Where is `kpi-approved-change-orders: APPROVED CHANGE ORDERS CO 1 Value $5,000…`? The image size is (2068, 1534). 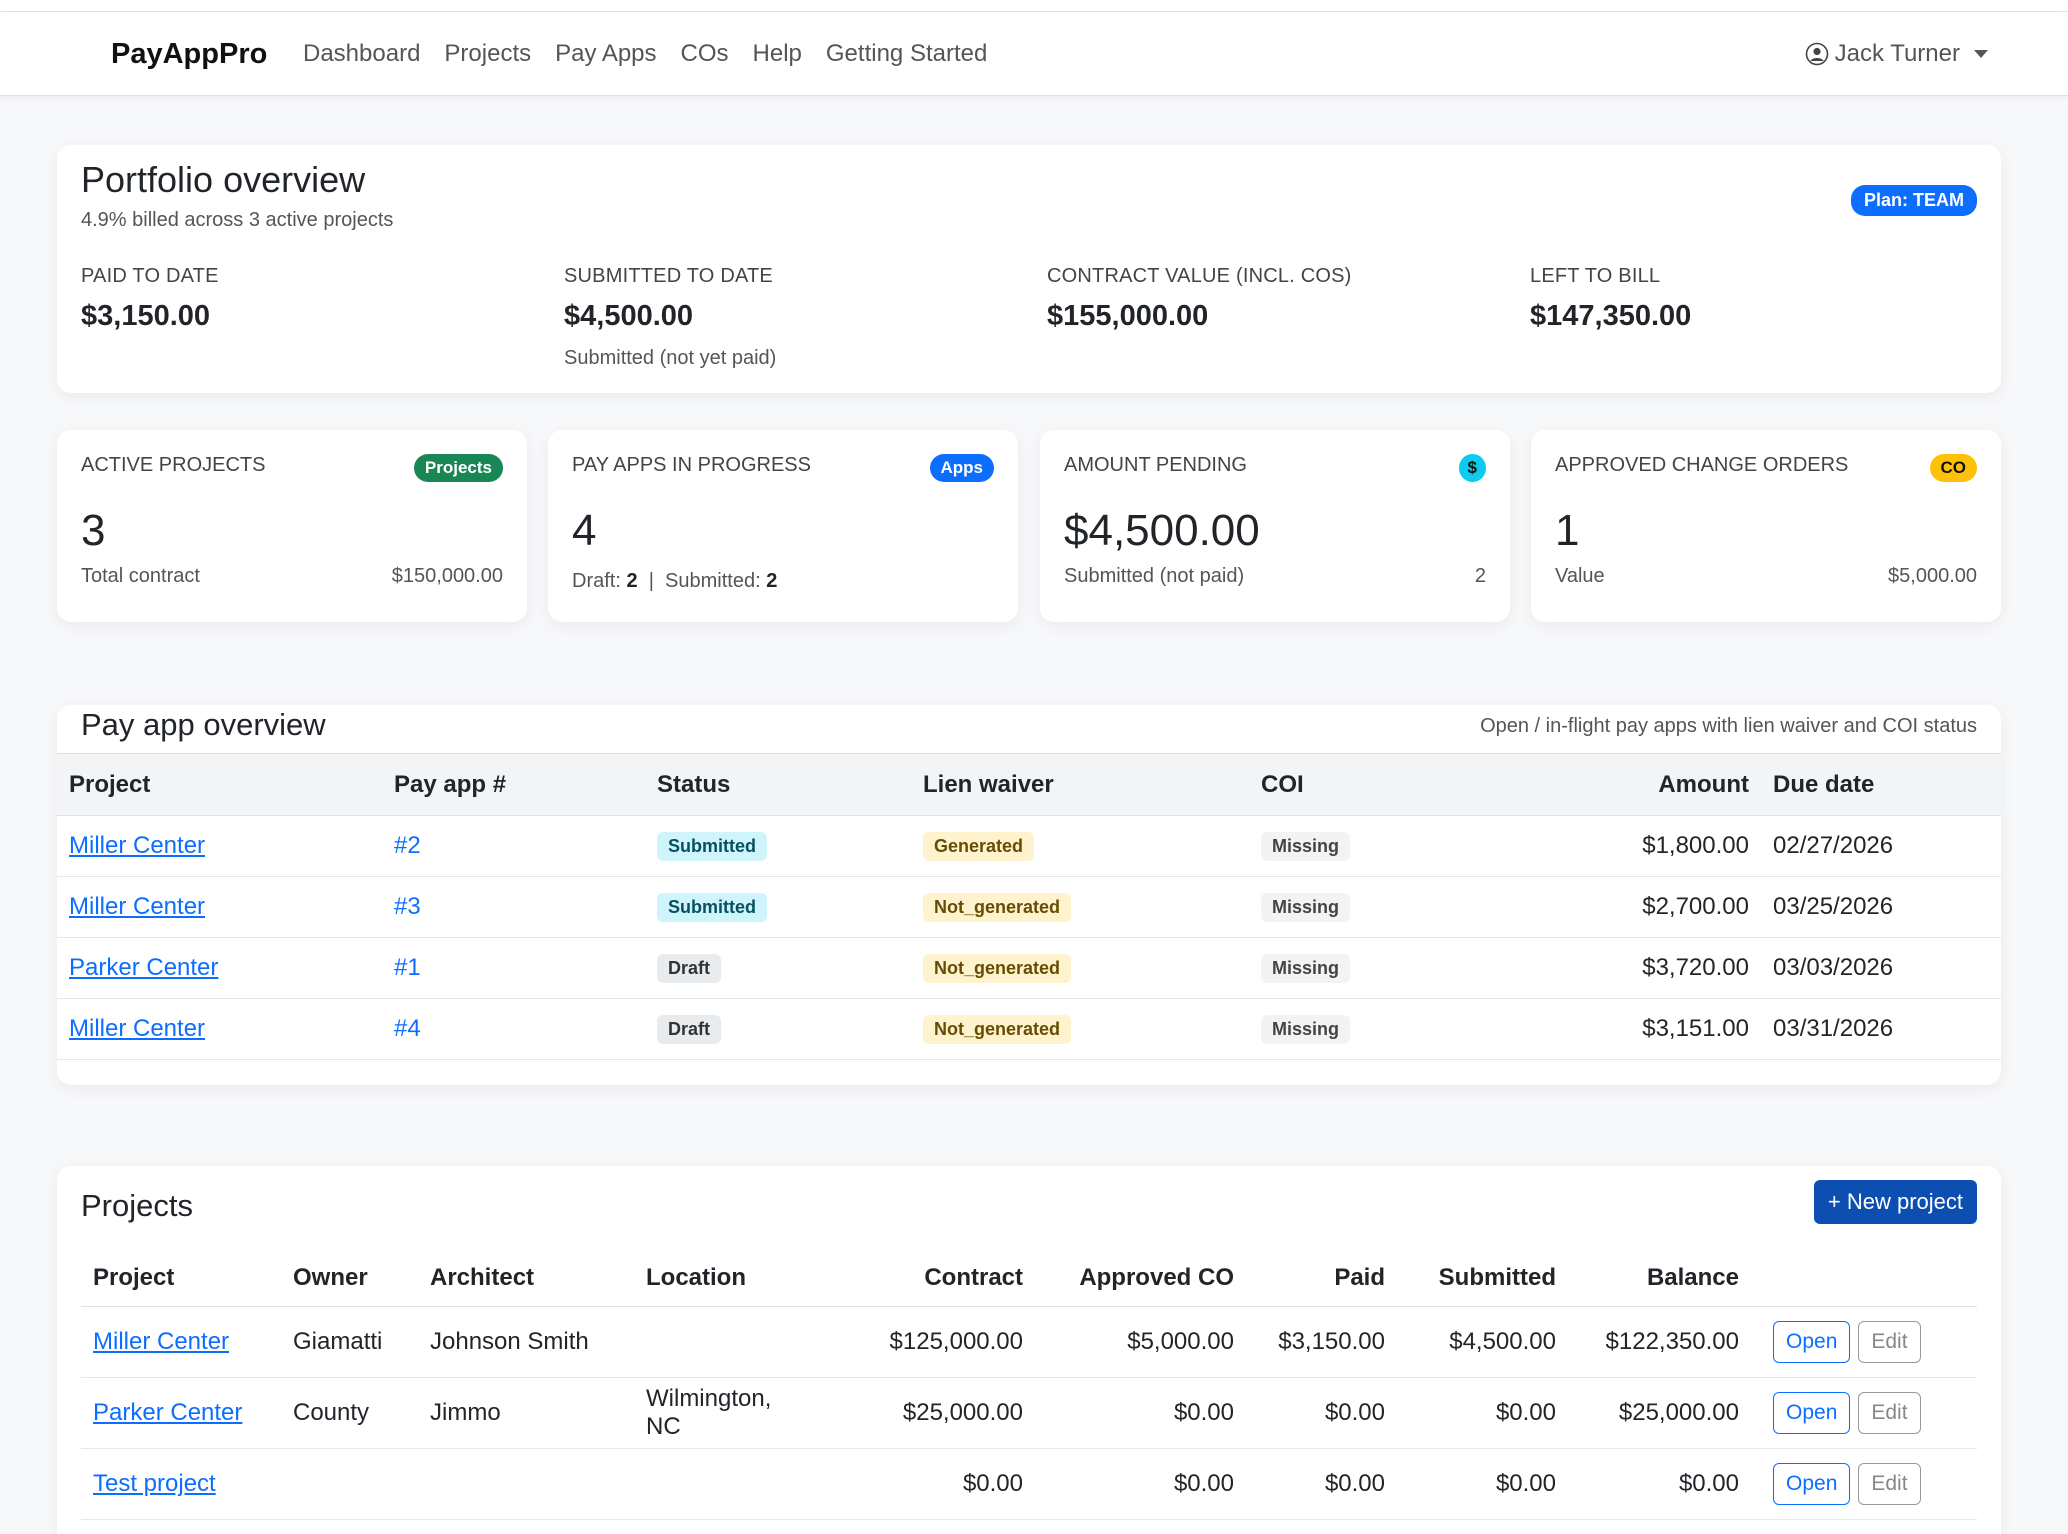 kpi-approved-change-orders: APPROVED CHANGE ORDERS CO 1 Value $5,000… is located at coordinates (1766, 526).